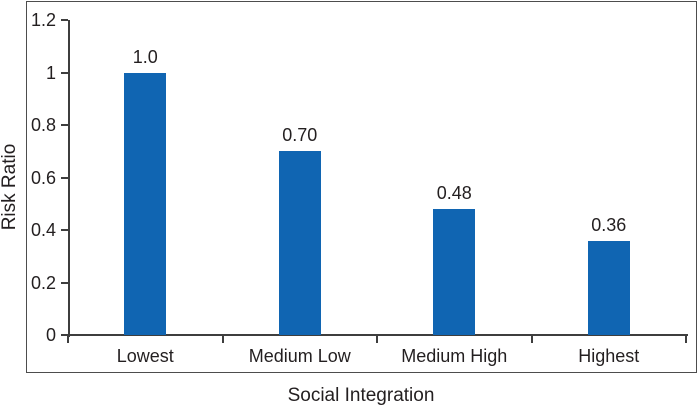 The width and height of the screenshot is (700, 406). Describe the element at coordinates (145, 56) in the screenshot. I see `bar-value-label: 1.0` at that location.